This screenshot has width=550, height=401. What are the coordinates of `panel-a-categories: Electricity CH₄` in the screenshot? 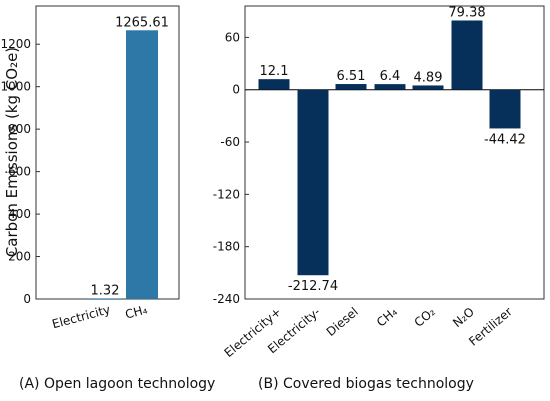 It's located at (100, 316).